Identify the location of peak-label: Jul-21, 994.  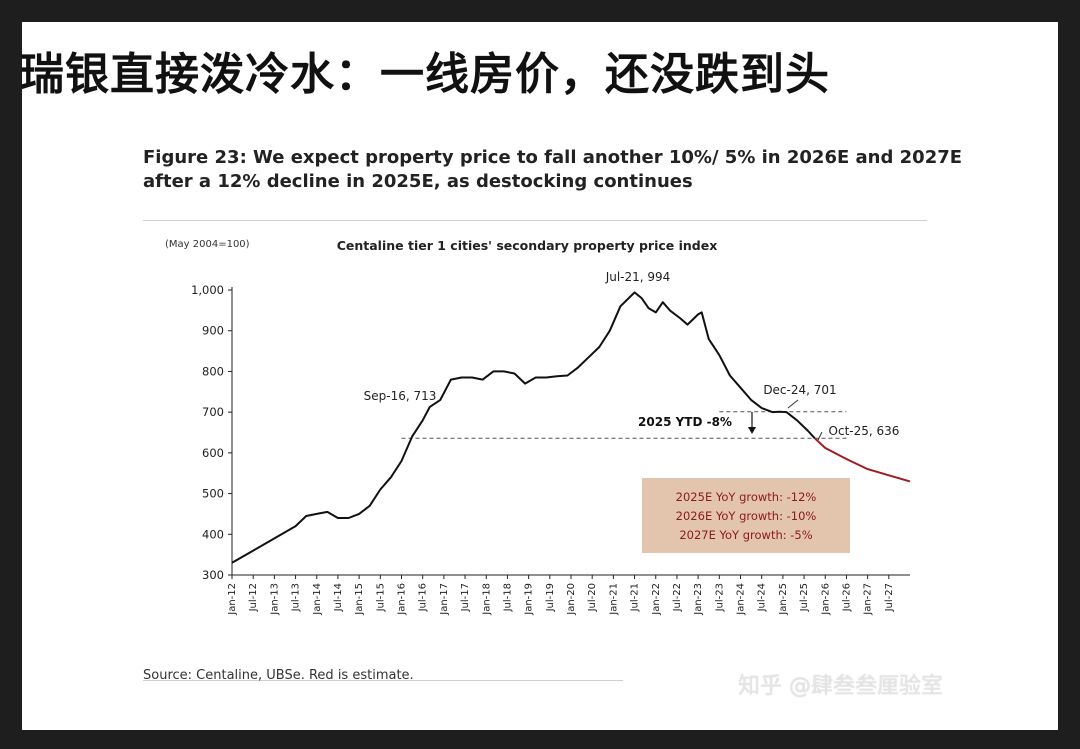
(638, 277).